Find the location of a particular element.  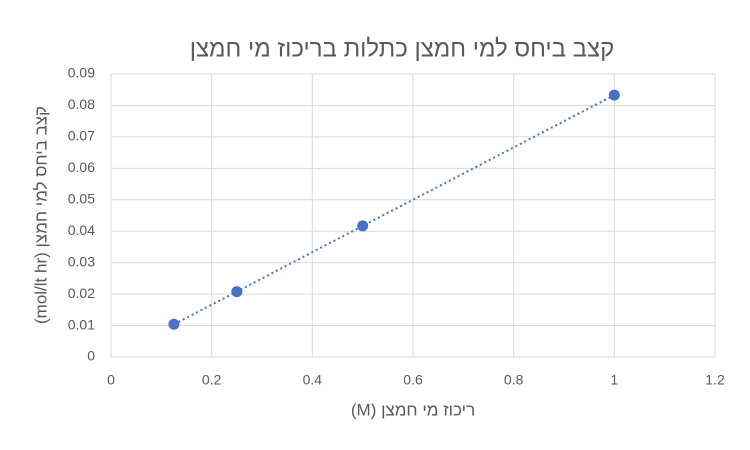

y-tick-label: 0.01 is located at coordinates (81, 324).